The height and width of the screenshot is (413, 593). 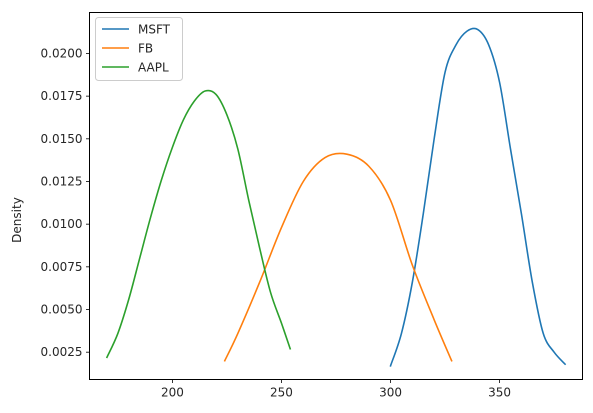 What do you see at coordinates (154, 30) in the screenshot?
I see `legend-label-msft: MSFT` at bounding box center [154, 30].